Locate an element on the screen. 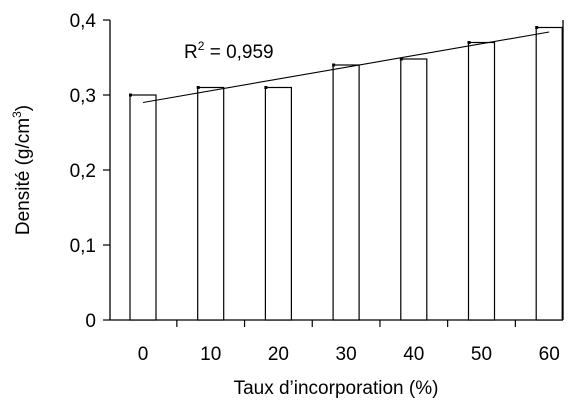 This screenshot has width=575, height=401. y-axis-title-main: Densité (g/cm is located at coordinates (23, 176).